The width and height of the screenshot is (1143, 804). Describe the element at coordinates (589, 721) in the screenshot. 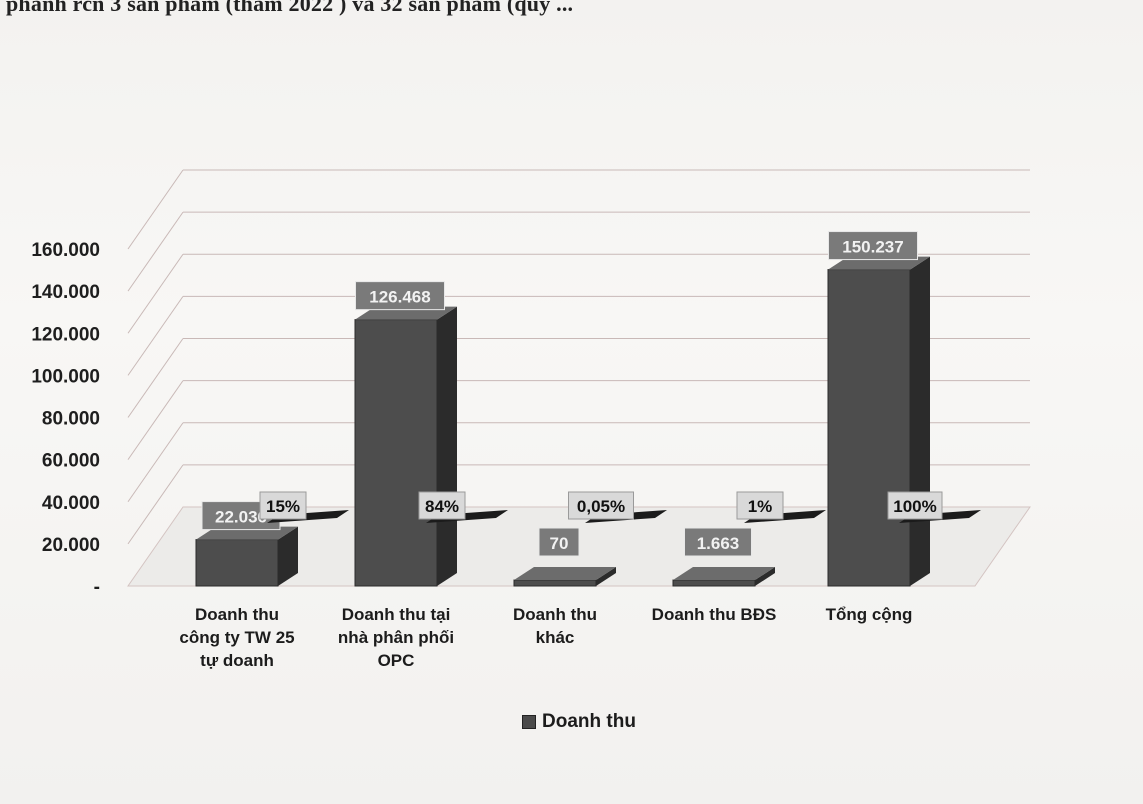

I see `legend-label: Doanh thu` at that location.